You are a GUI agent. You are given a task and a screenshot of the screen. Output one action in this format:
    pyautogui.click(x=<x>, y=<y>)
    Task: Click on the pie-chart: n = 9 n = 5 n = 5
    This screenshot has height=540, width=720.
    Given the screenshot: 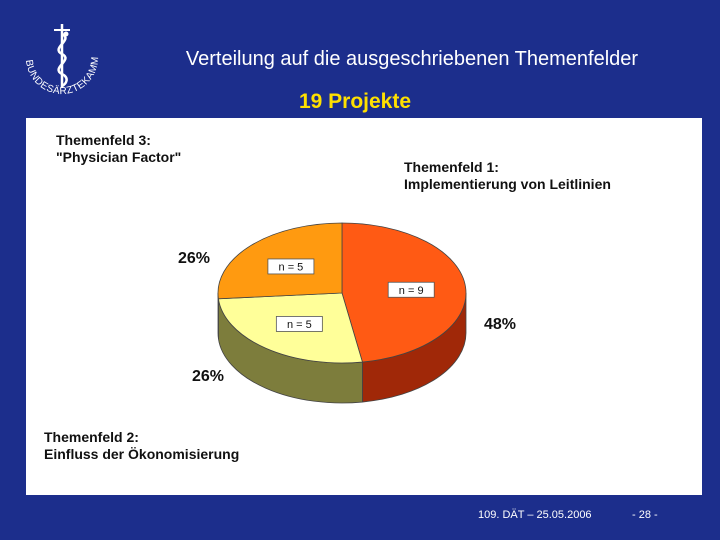 What is the action you would take?
    pyautogui.click(x=342, y=313)
    